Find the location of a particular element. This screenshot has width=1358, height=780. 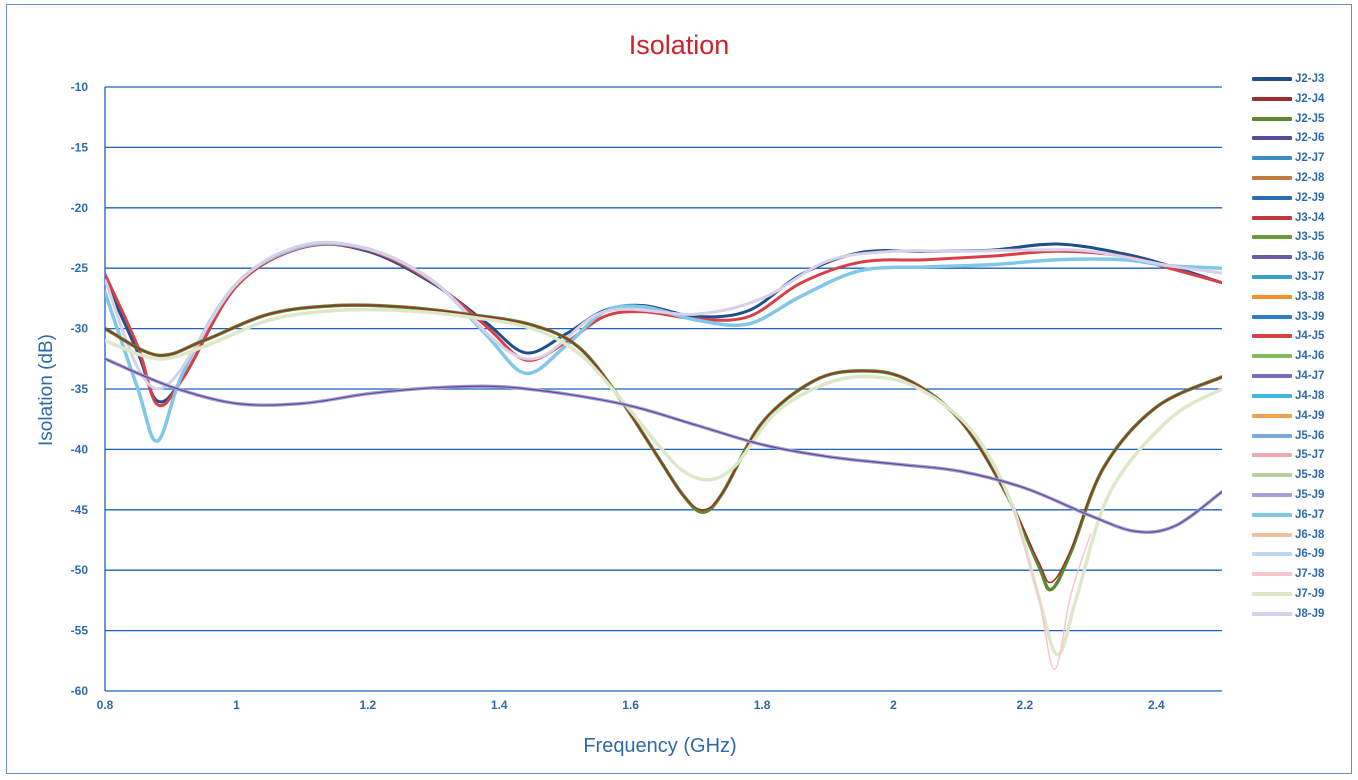

legend-label: J6-J7 is located at coordinates (1310, 514).